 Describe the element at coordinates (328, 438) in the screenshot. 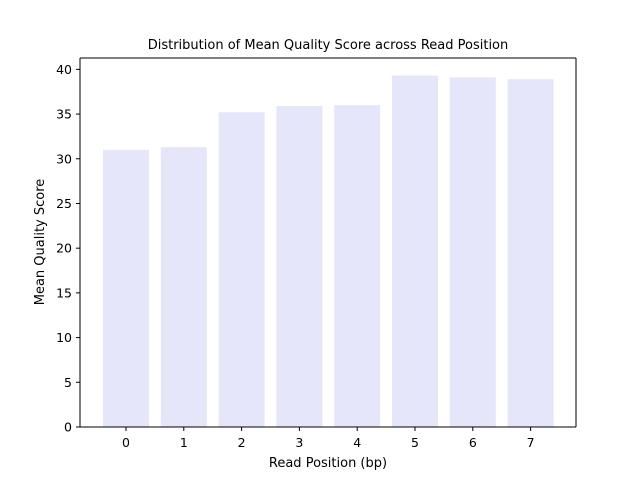

I see `x-axis: 0 1 2 3 4 5 6 7` at that location.